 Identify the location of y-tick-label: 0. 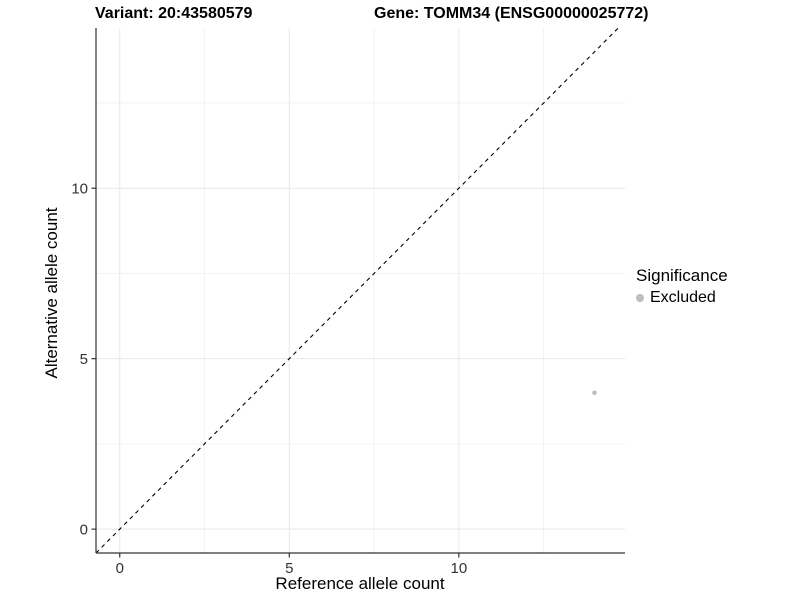
(84, 529).